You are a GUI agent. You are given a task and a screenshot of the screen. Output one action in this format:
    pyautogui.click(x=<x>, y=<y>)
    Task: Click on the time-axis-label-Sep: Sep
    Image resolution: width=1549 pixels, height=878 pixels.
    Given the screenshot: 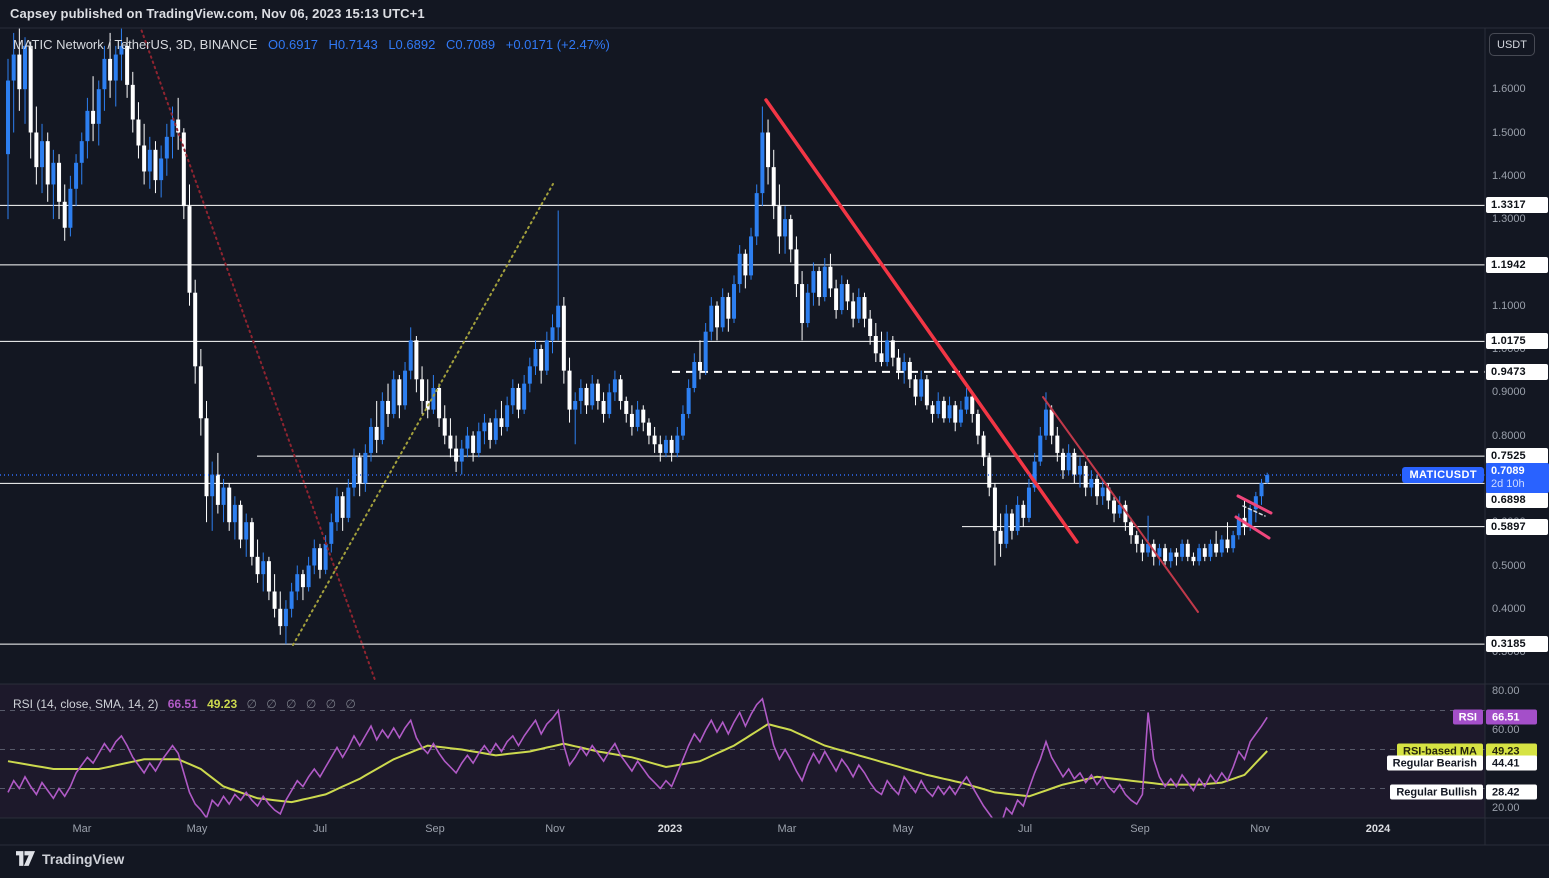 What is the action you would take?
    pyautogui.click(x=1140, y=829)
    